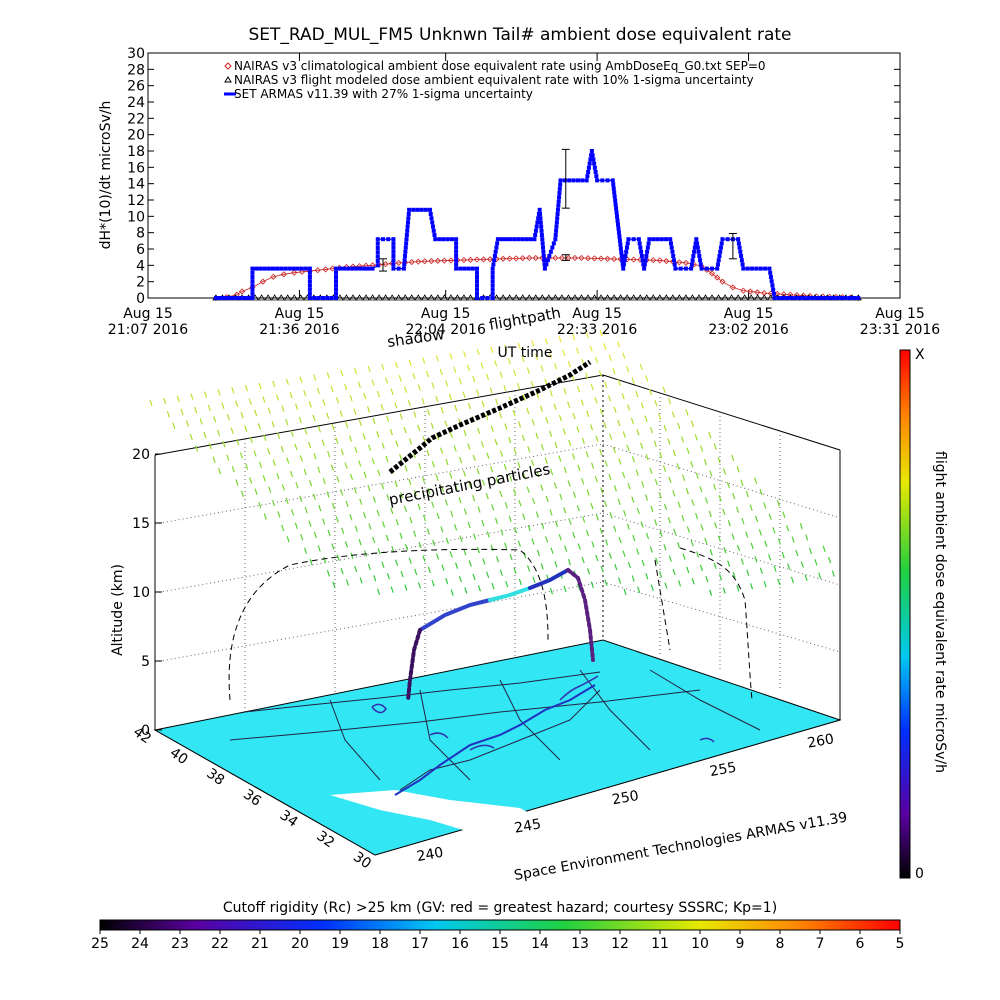 This screenshot has width=1000, height=1000. What do you see at coordinates (136, 217) in the screenshot?
I see `y-tick-label: 10` at bounding box center [136, 217].